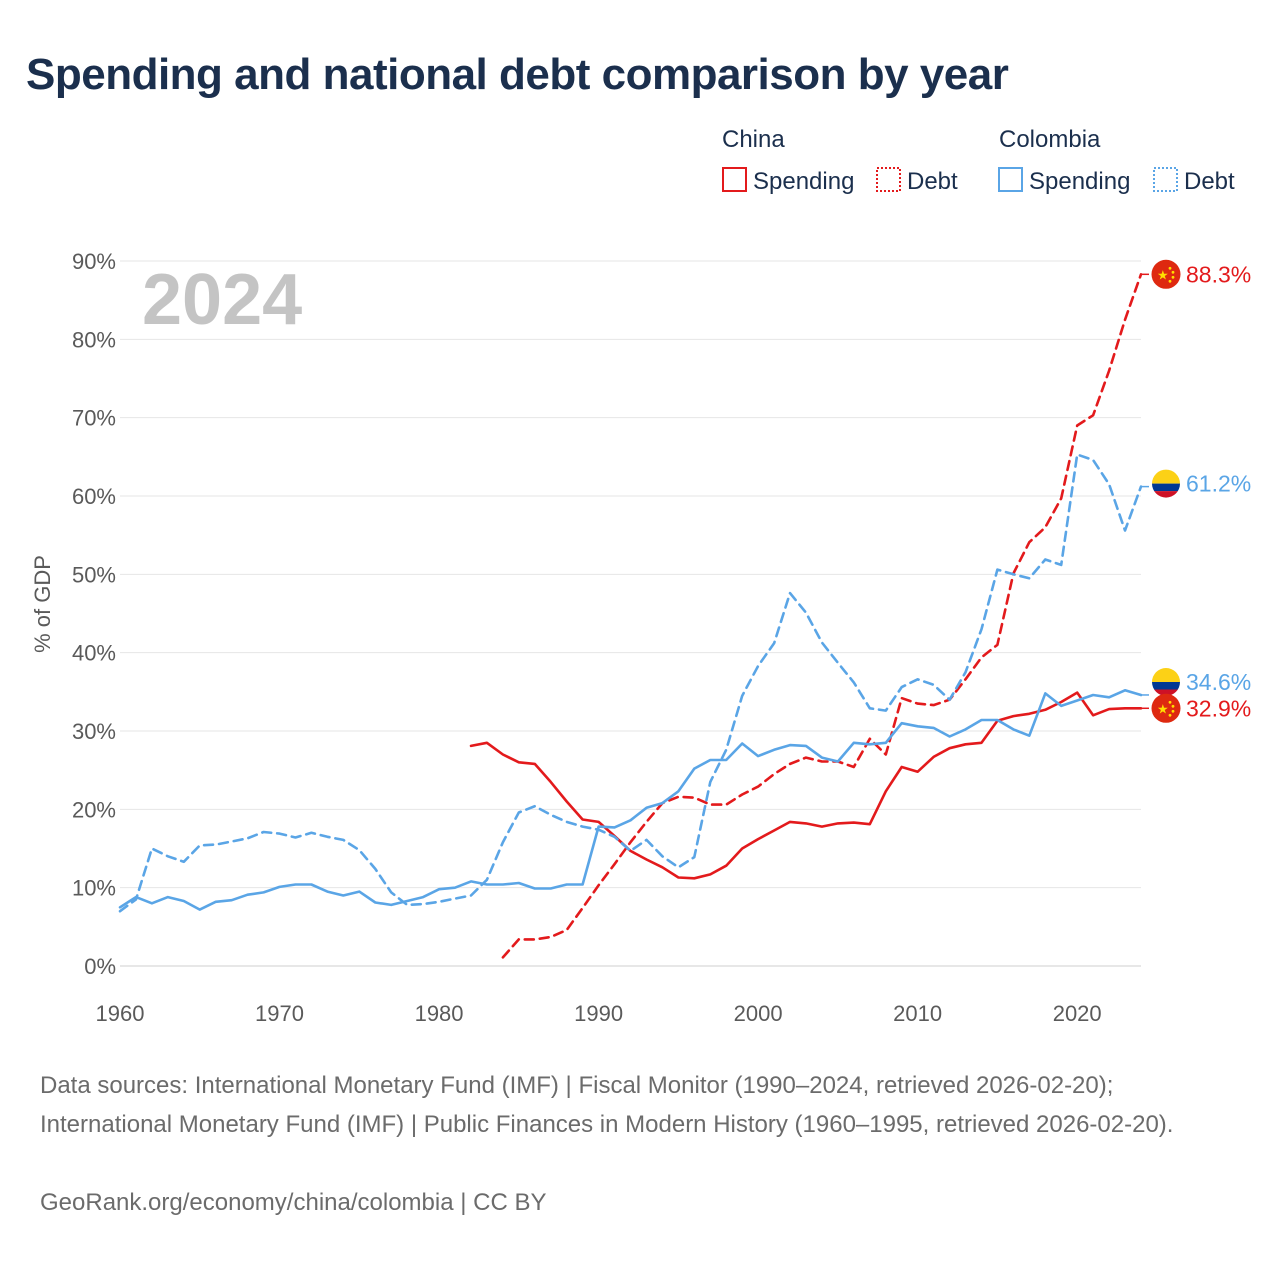  Describe the element at coordinates (94, 653) in the screenshot. I see `y-tick-label: 40%` at that location.